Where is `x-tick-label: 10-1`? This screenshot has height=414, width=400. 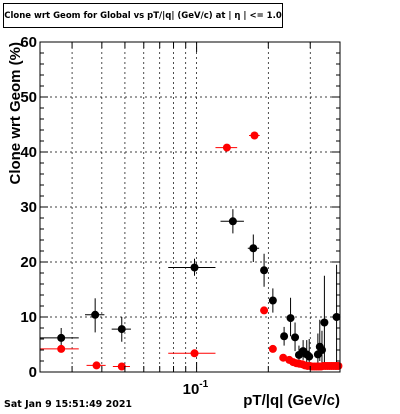 x-tick-label: 10-1 is located at coordinates (196, 388).